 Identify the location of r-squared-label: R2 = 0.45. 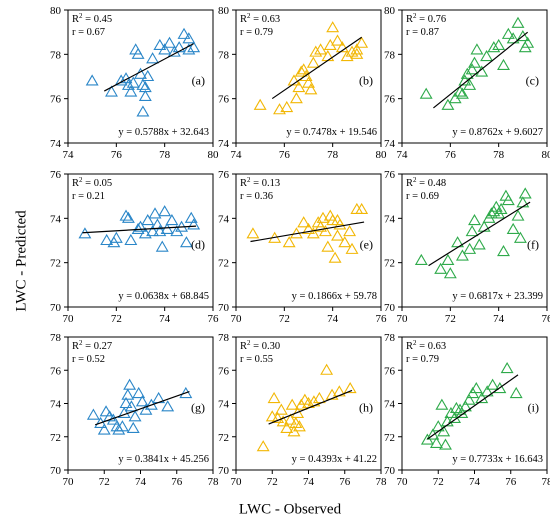
(92, 18).